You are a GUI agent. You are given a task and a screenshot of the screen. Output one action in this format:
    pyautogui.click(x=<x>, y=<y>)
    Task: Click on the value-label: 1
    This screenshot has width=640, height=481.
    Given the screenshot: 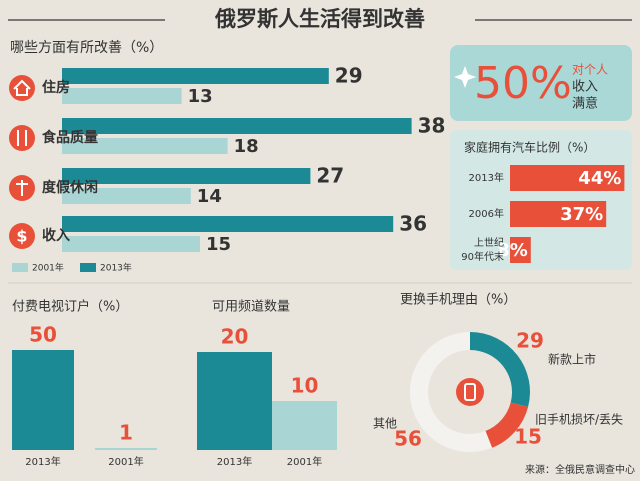 What is the action you would take?
    pyautogui.click(x=126, y=433)
    